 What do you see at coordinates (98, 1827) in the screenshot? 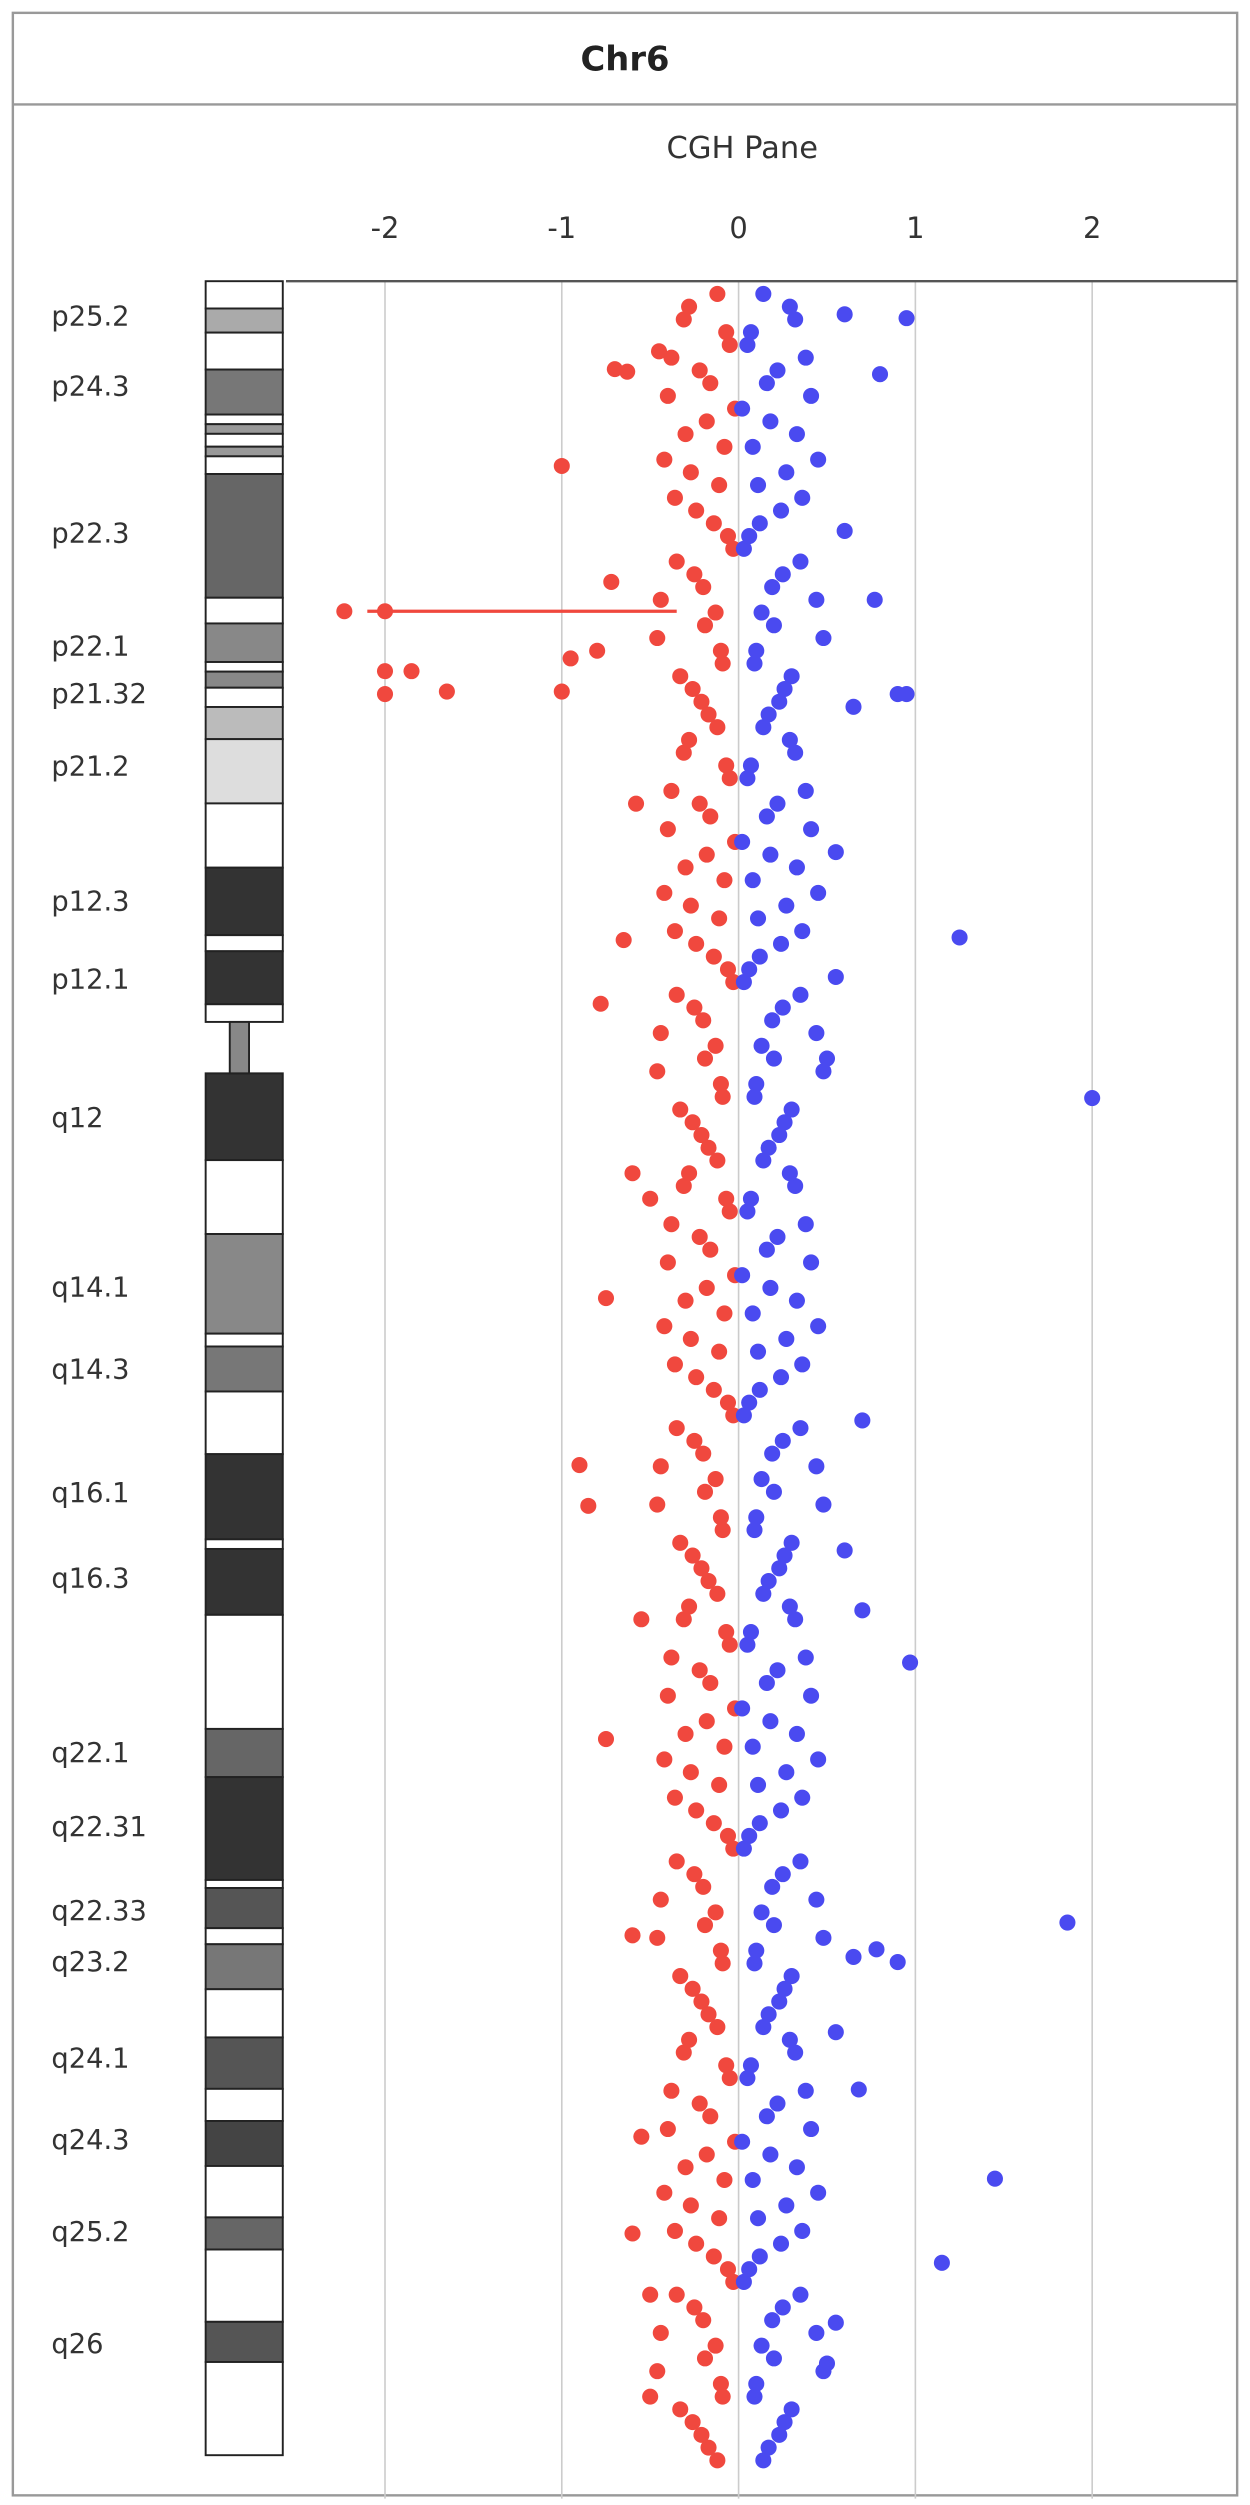
I see `band-label: q22.31` at bounding box center [98, 1827].